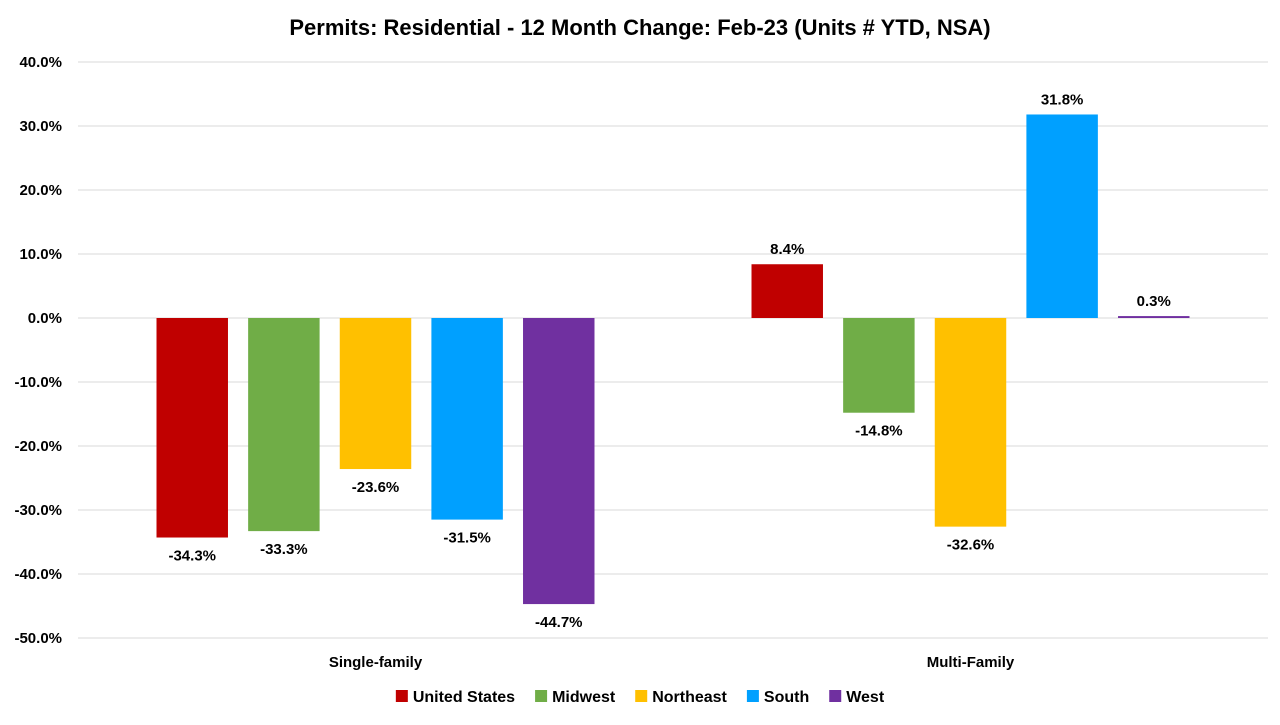  I want to click on legend: United States Midwest Northeast South West, so click(640, 697).